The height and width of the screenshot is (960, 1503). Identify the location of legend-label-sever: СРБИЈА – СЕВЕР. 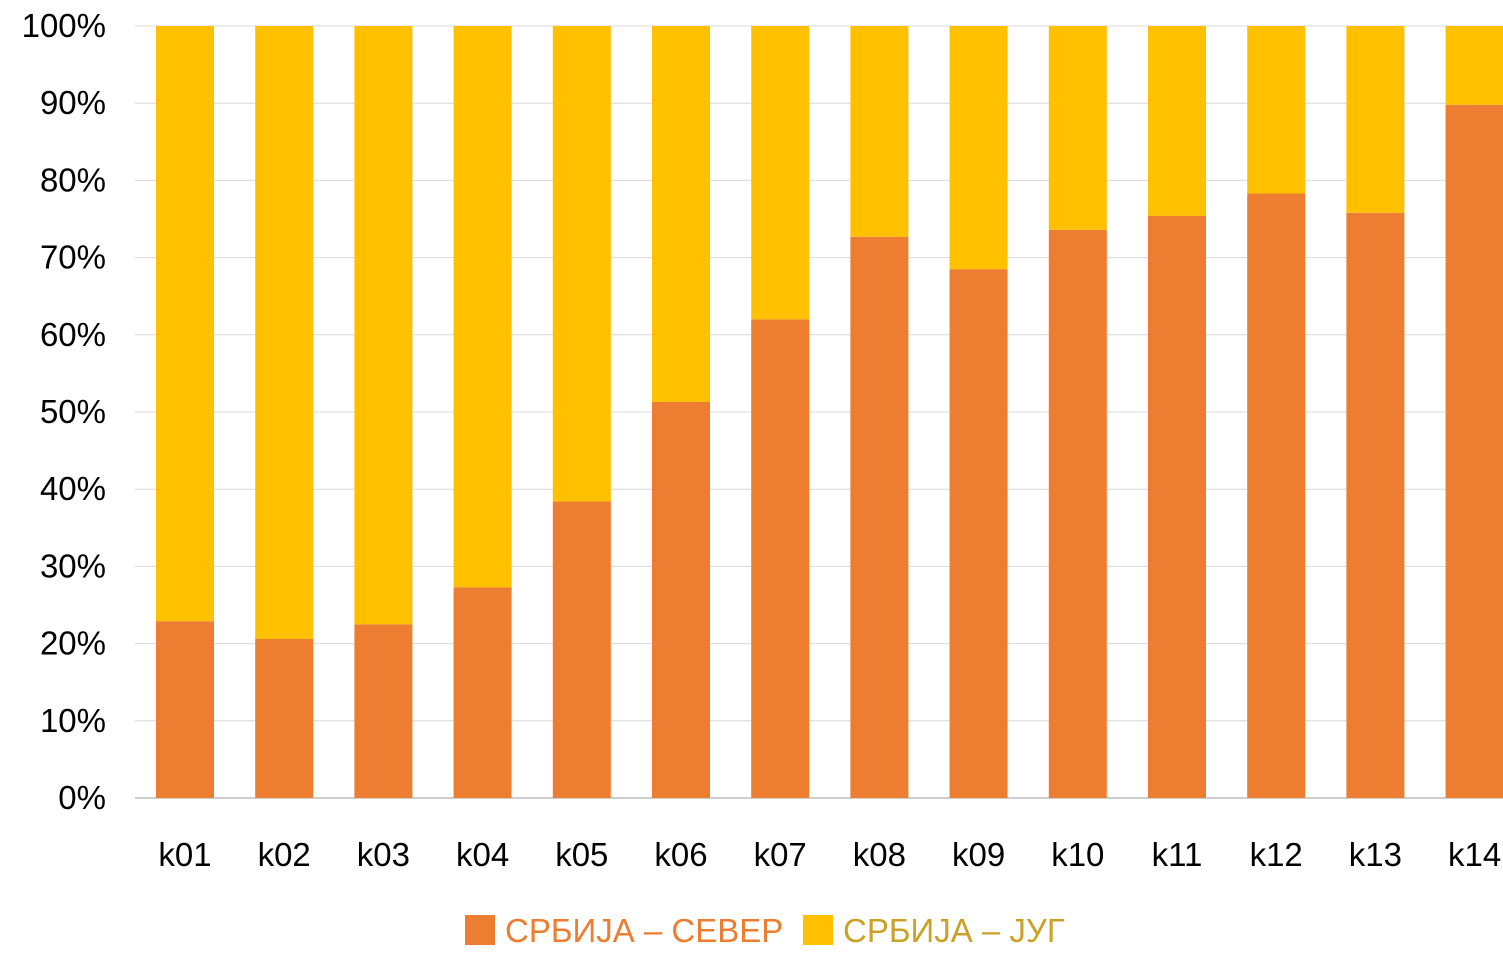
(644, 930).